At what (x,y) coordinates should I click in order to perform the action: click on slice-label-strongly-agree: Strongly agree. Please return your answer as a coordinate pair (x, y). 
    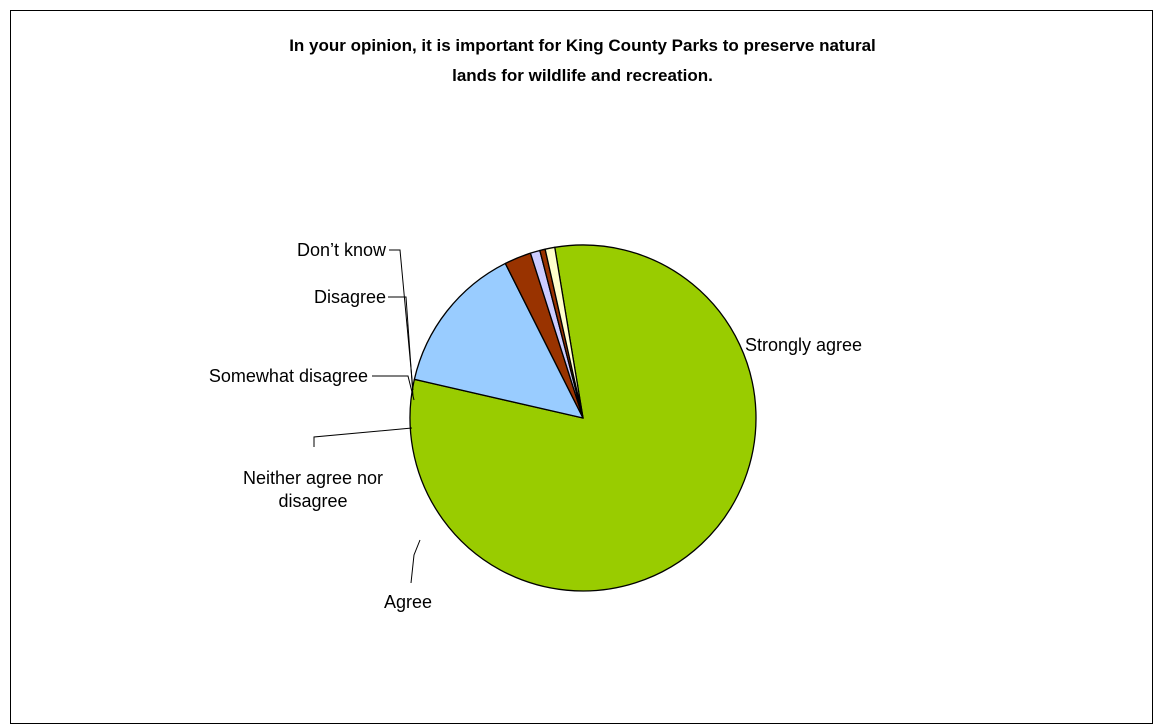
    Looking at the image, I should click on (803, 345).